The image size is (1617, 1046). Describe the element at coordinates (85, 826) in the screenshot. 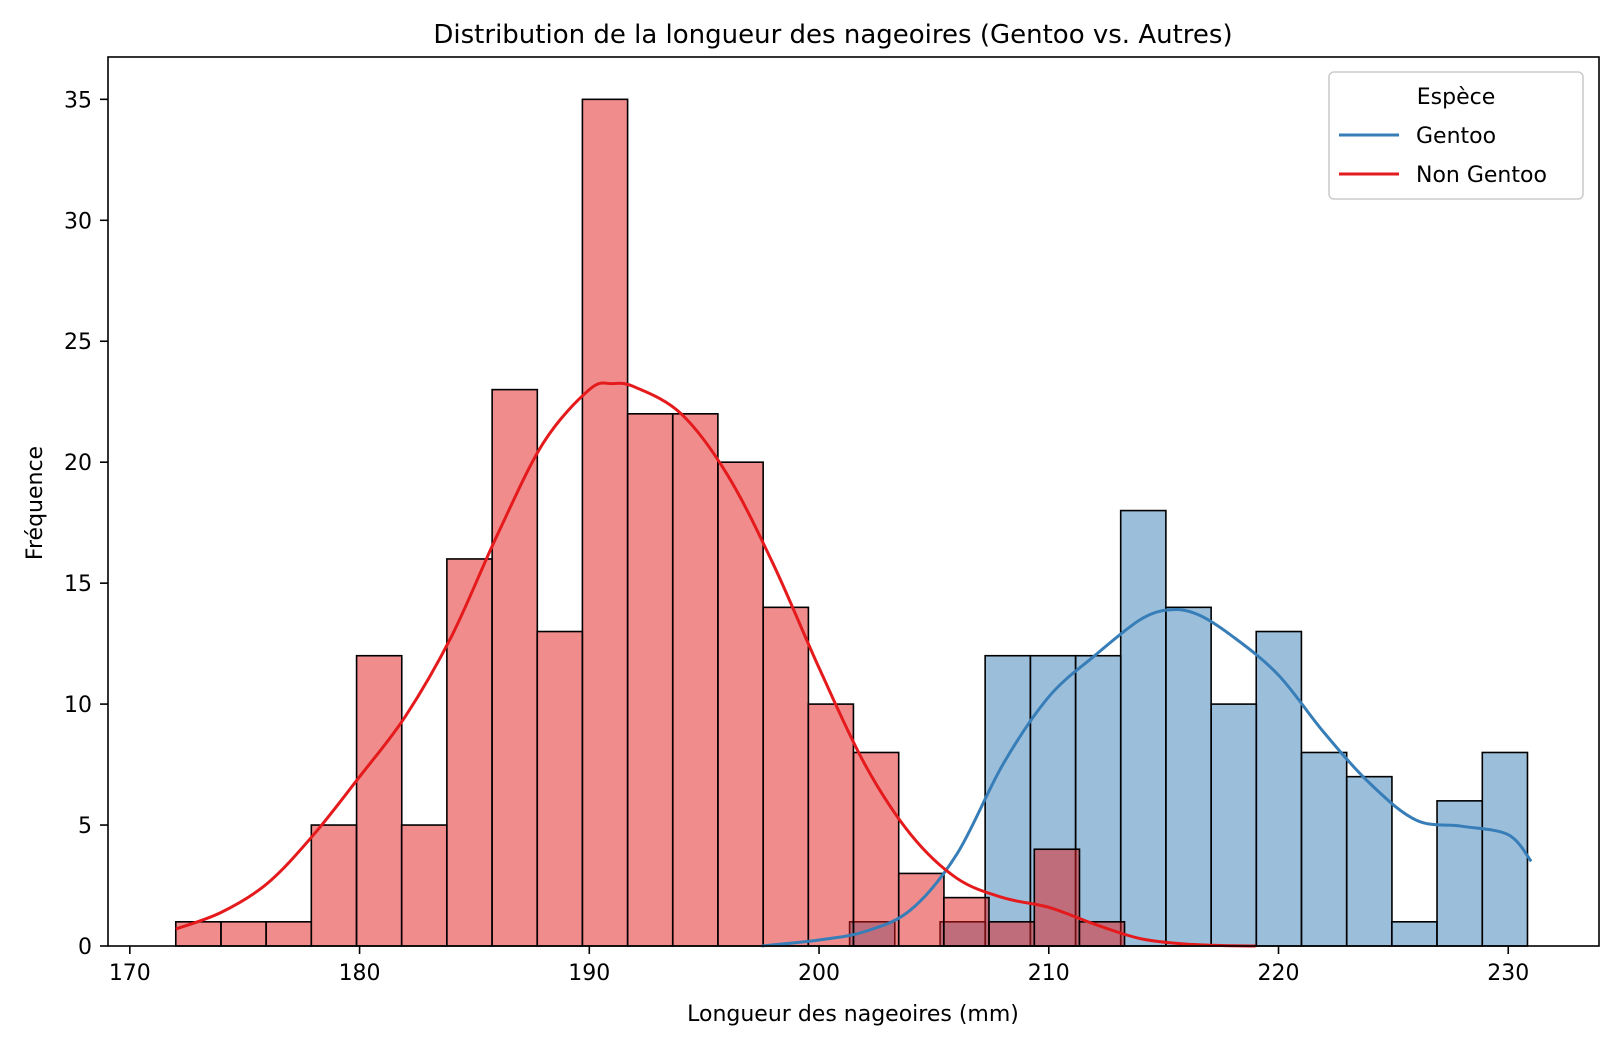

I see `y-tick-label: 5` at that location.